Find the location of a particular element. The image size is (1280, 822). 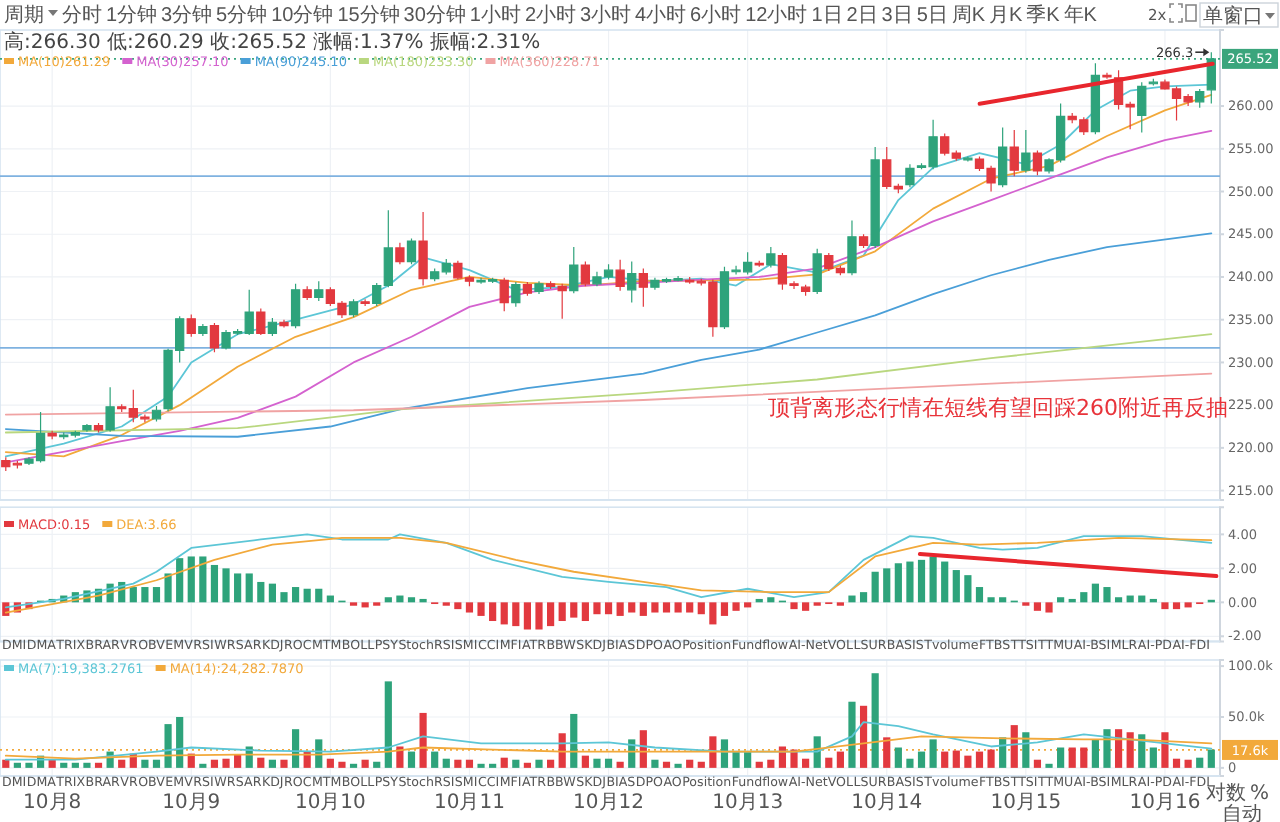

x-tick-label: 10月14 is located at coordinates (887, 803).